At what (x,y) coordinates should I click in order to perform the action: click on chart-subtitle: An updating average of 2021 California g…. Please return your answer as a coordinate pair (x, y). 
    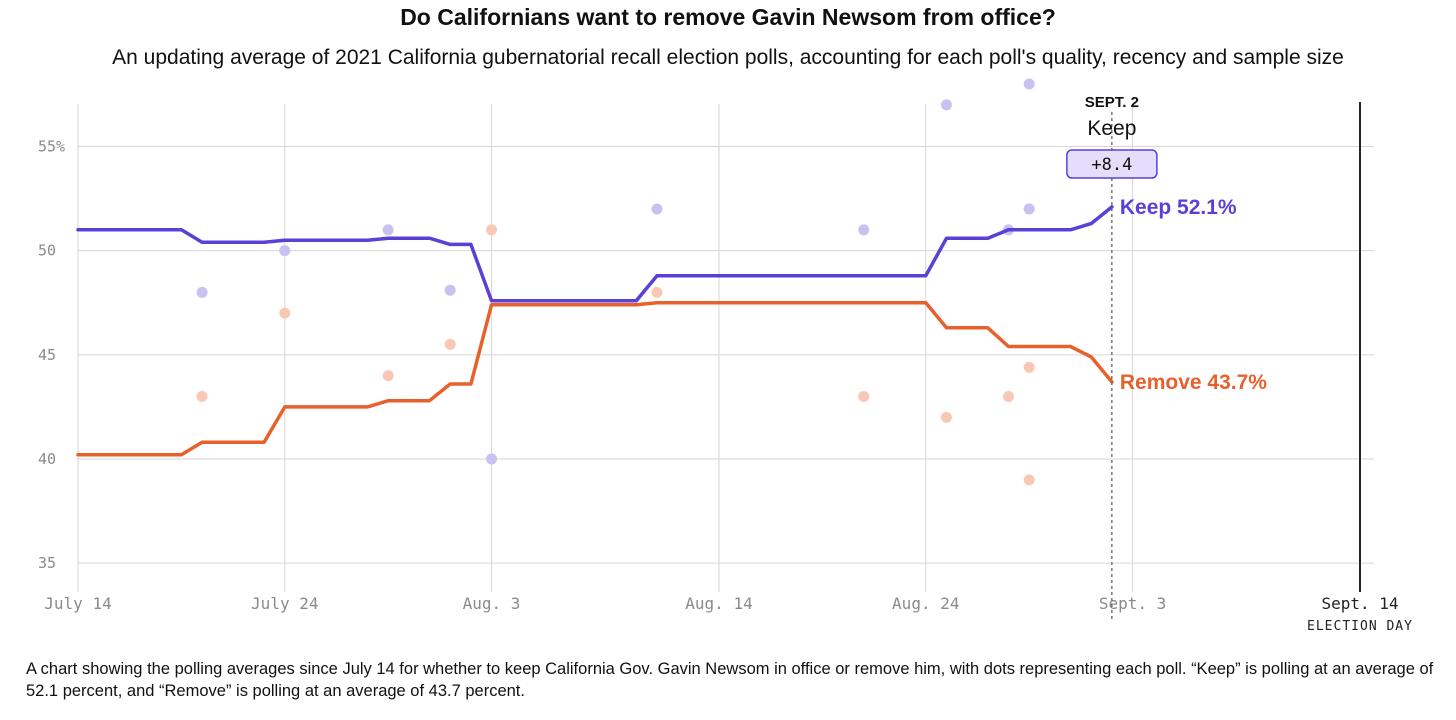
    Looking at the image, I should click on (728, 57).